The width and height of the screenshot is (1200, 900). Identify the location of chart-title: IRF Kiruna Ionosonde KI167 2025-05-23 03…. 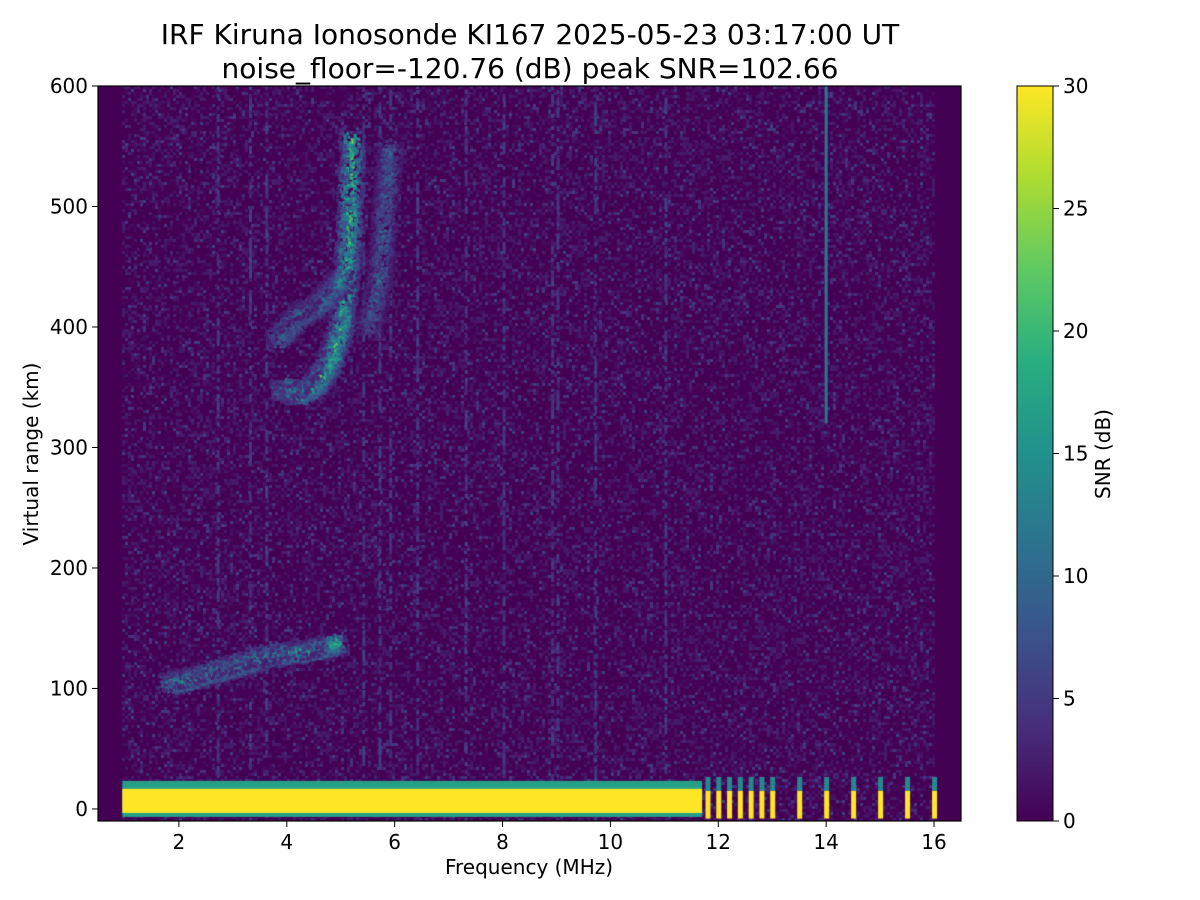
(530, 34).